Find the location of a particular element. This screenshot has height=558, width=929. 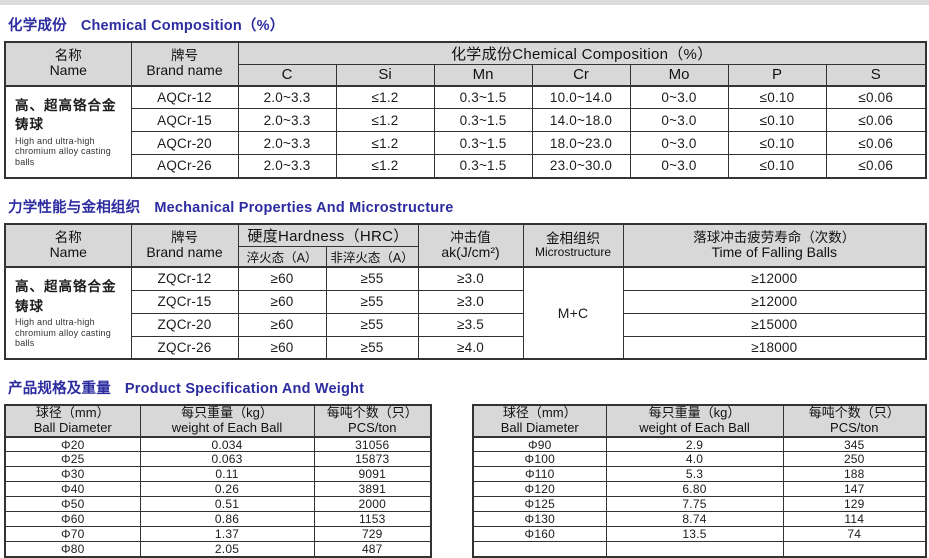

table-row: Φ130 8.74 114 is located at coordinates (699, 519).